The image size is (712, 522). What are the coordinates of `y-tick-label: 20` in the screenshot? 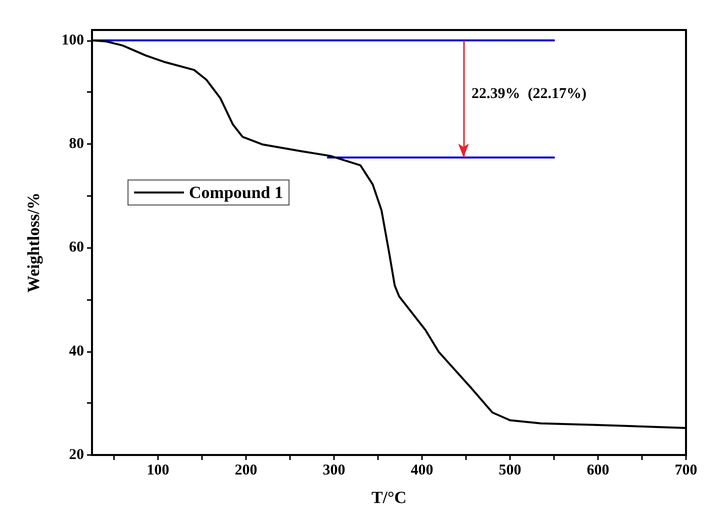 It's located at (76, 455).